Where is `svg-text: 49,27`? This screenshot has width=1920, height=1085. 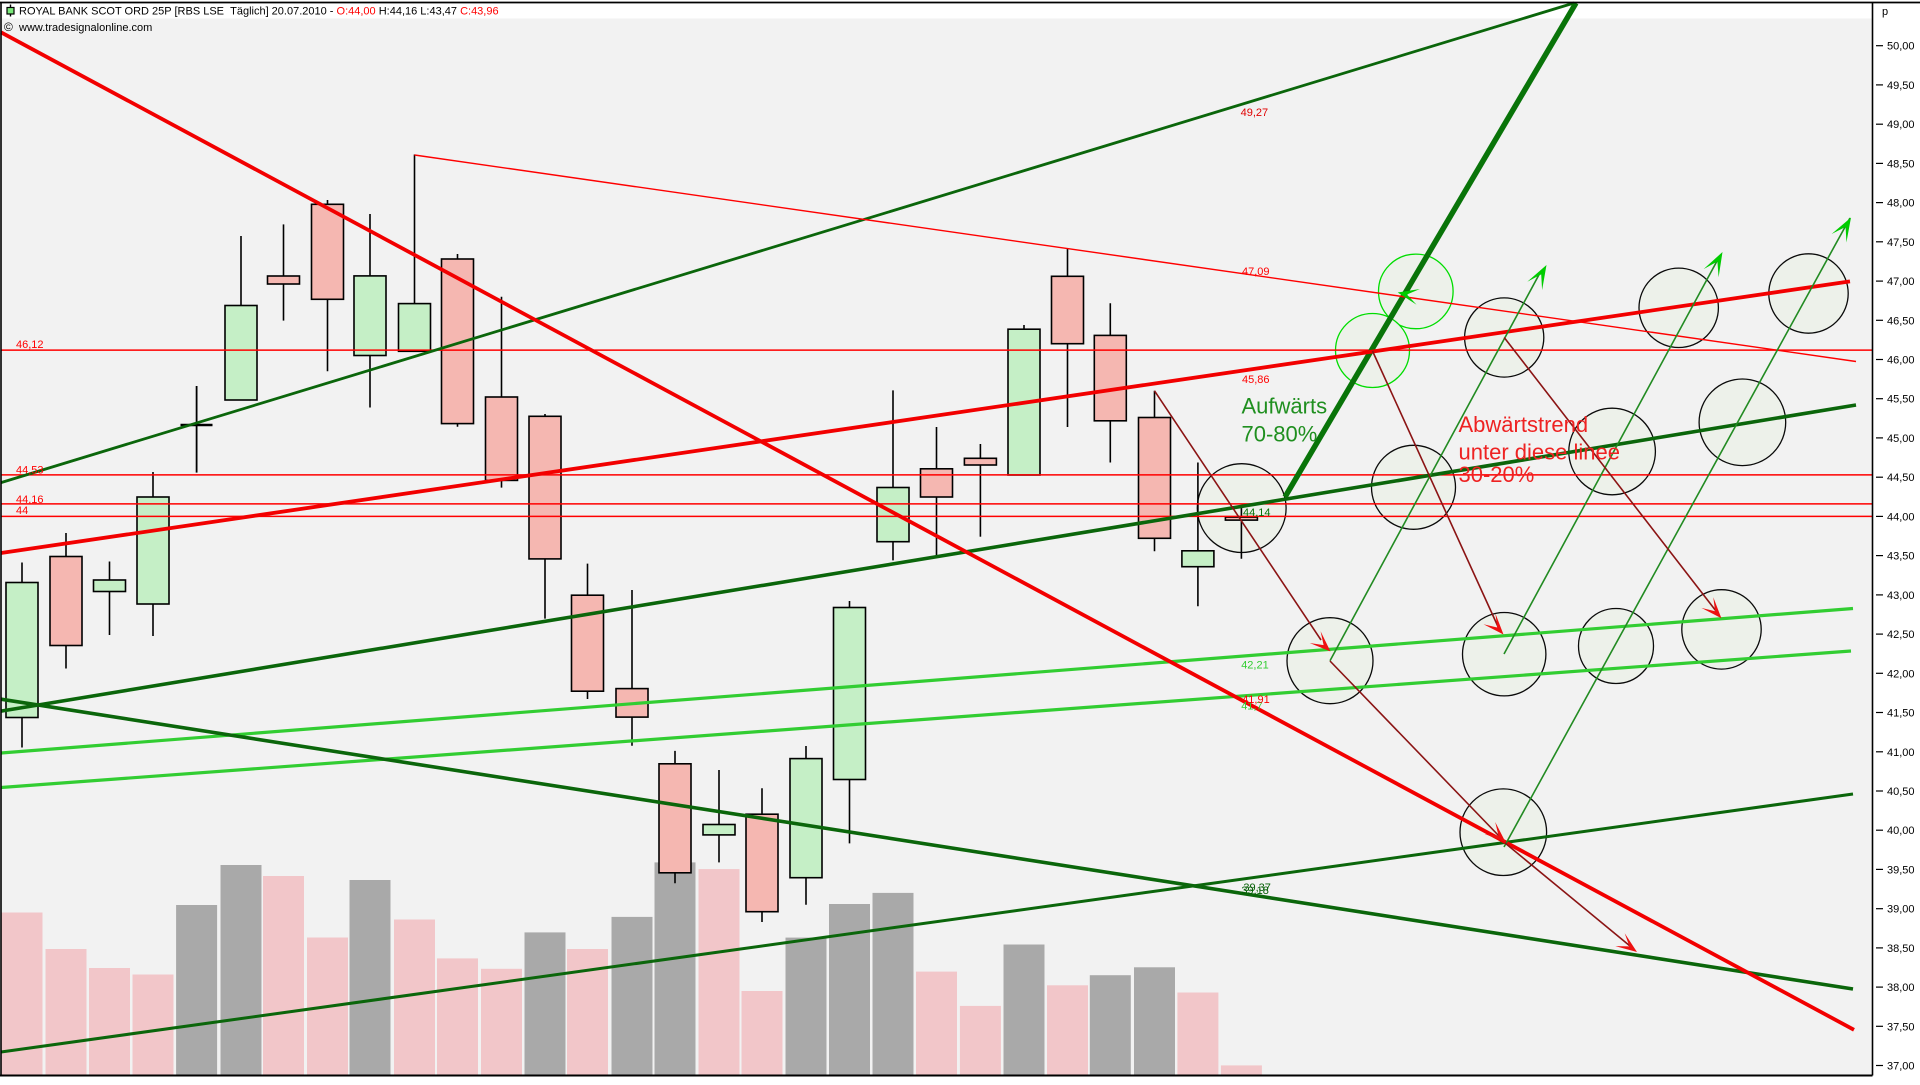 svg-text: 49,27 is located at coordinates (1255, 113).